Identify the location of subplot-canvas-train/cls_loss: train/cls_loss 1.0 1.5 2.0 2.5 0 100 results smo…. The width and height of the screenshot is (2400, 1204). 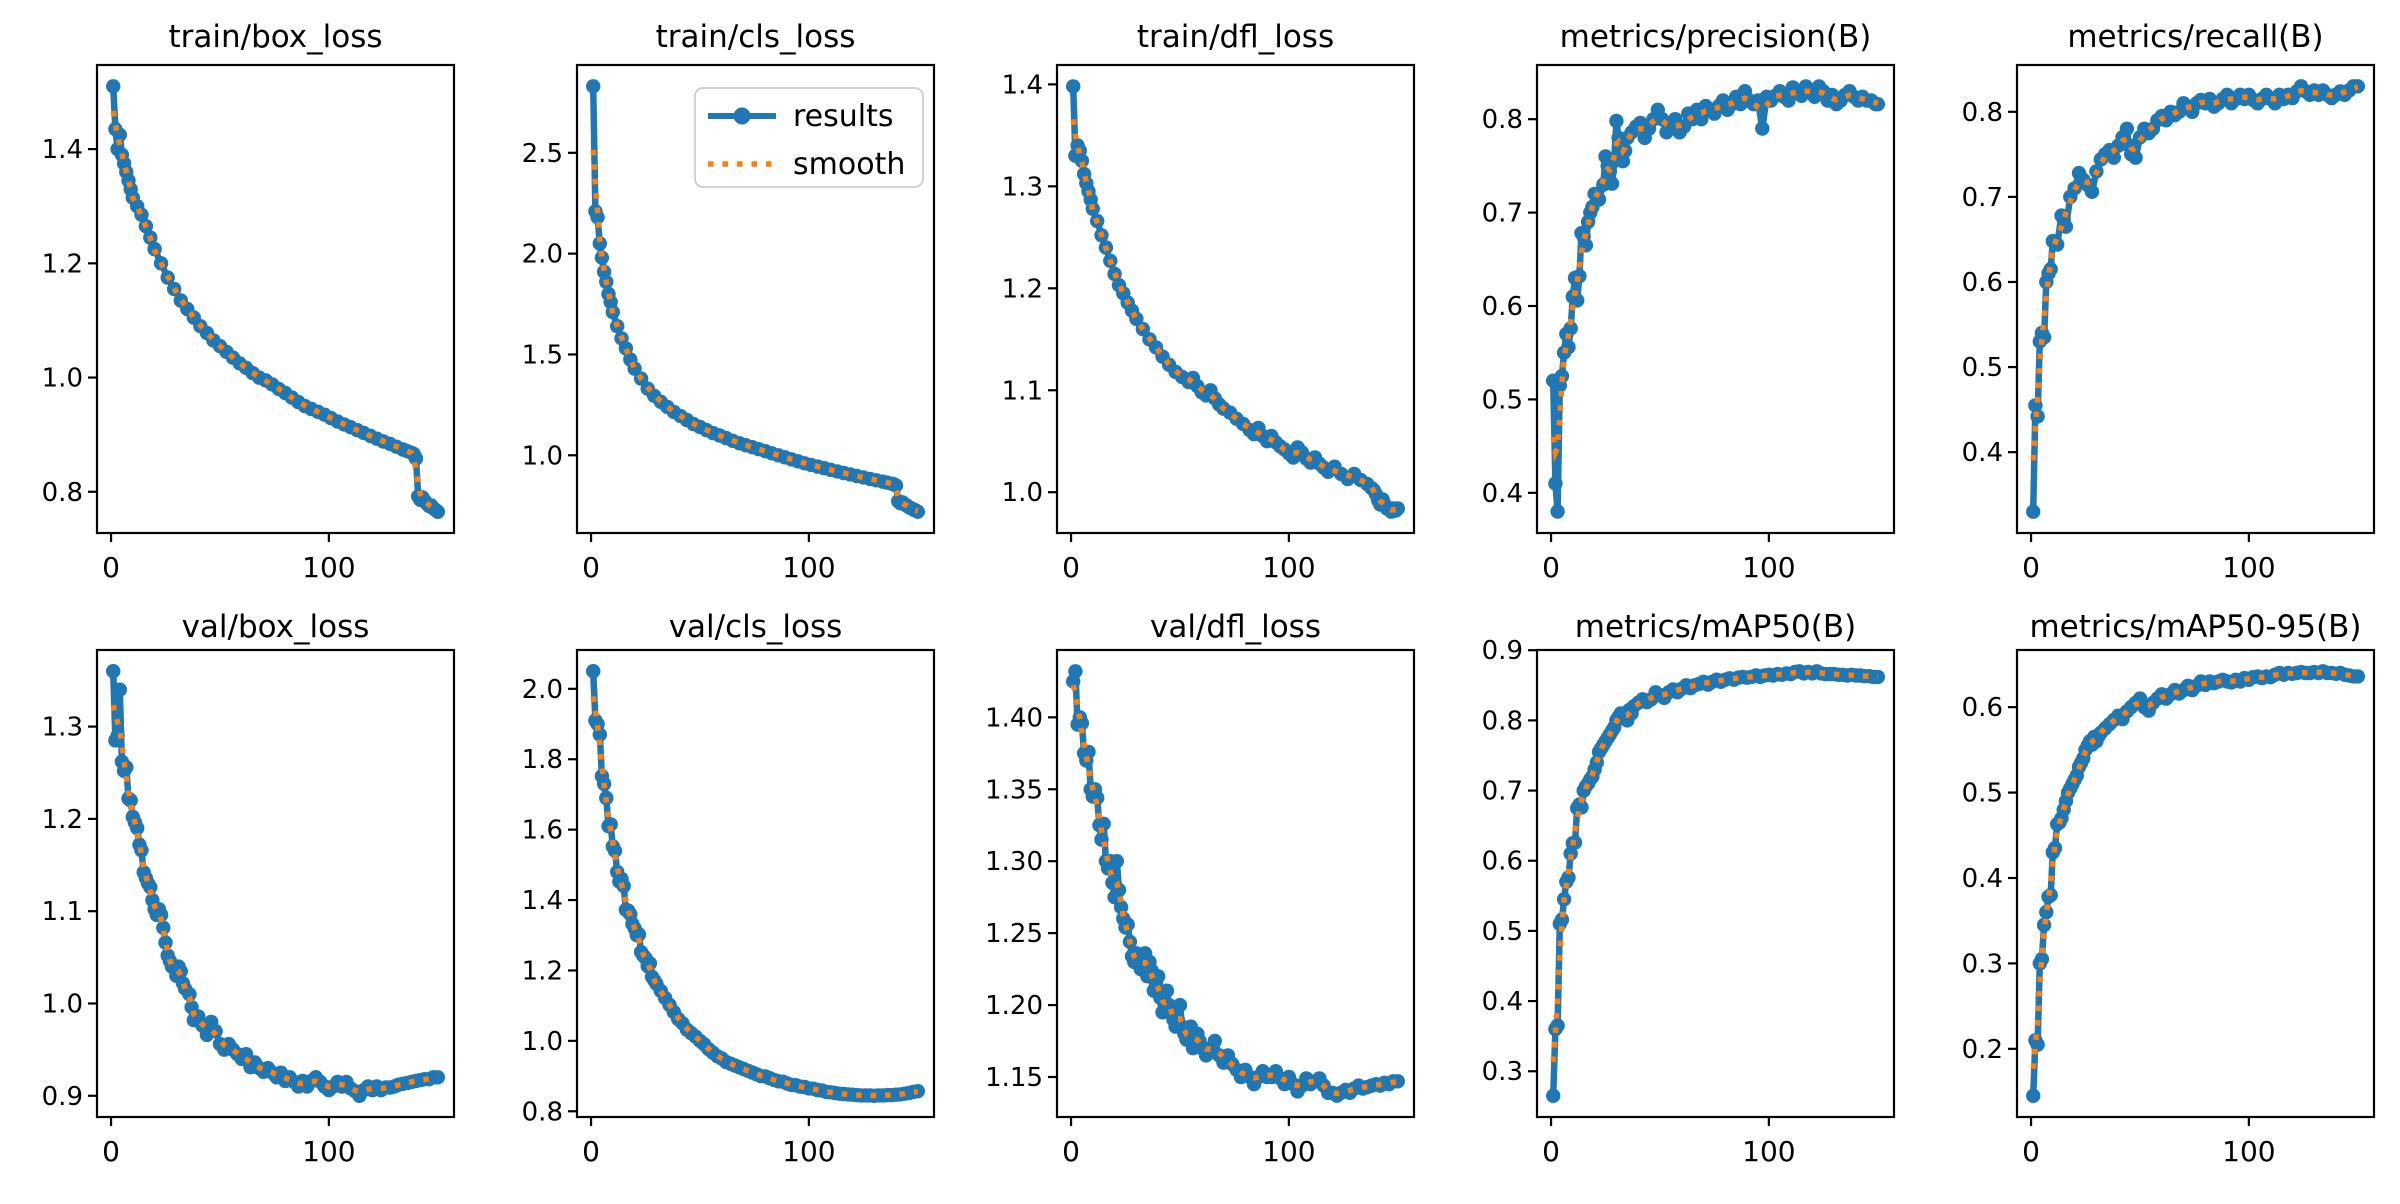
(729, 301).